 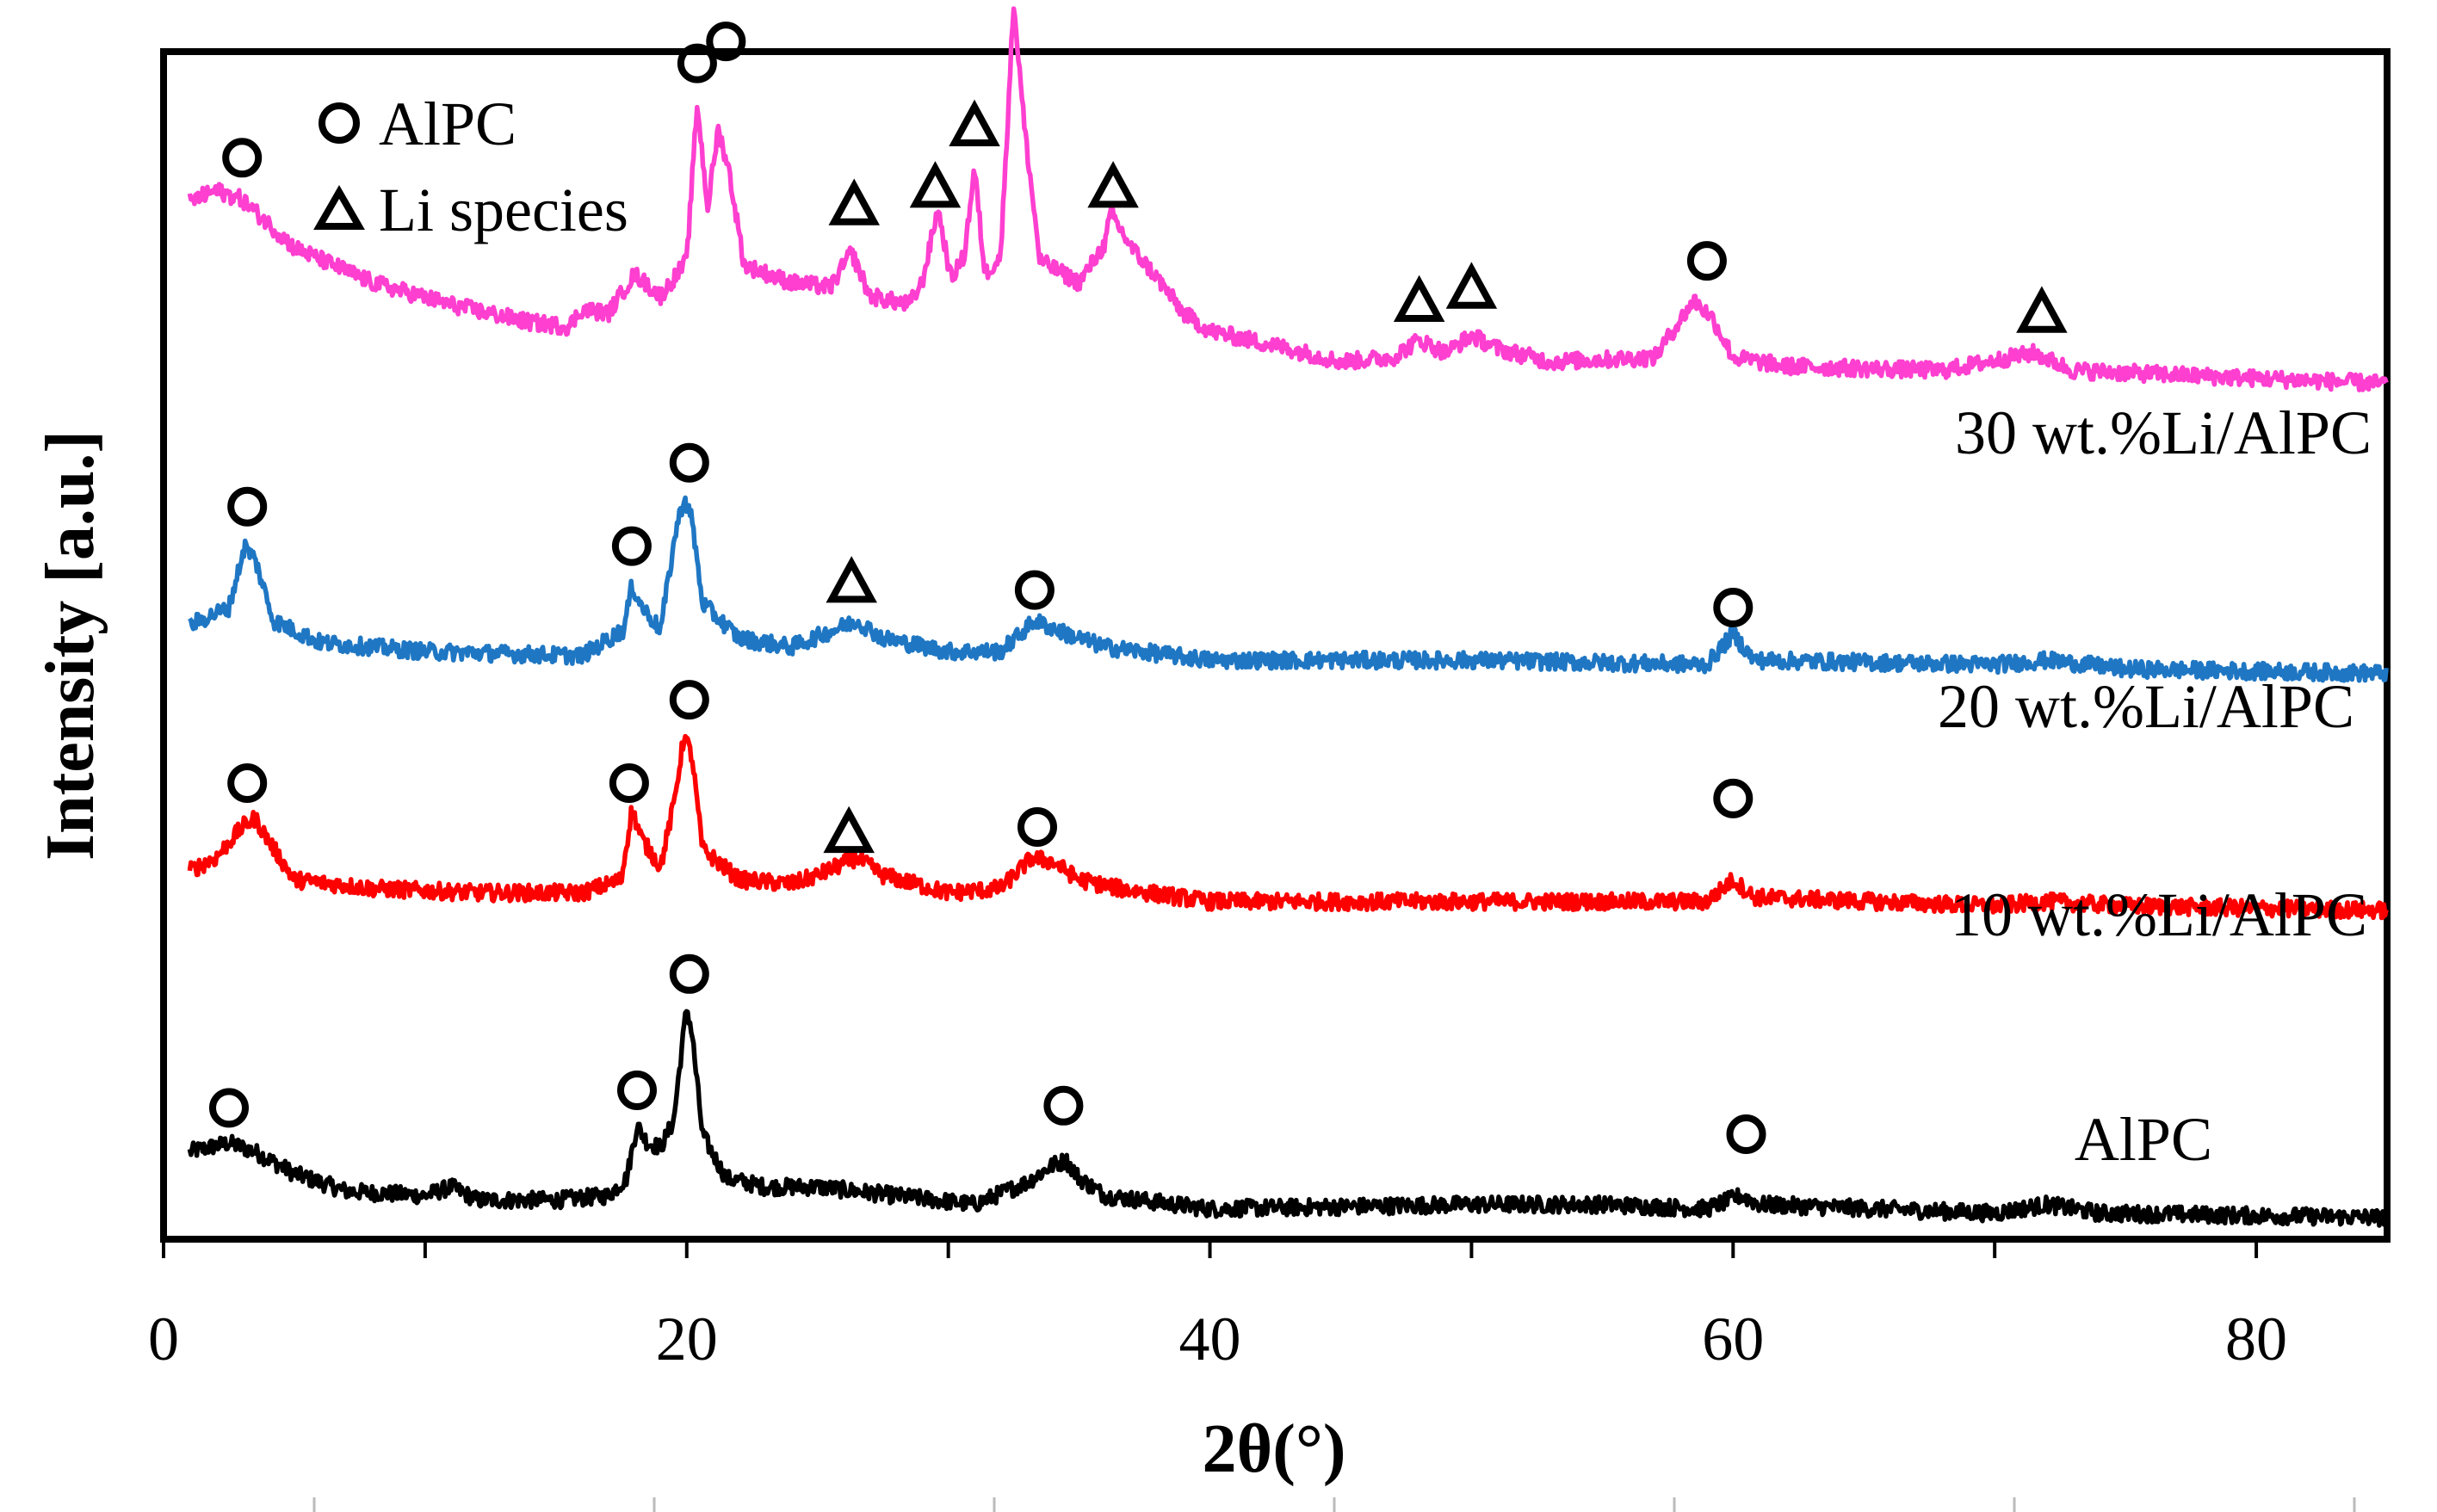 What do you see at coordinates (470, 166) in the screenshot?
I see `legend: AlPC Li species` at bounding box center [470, 166].